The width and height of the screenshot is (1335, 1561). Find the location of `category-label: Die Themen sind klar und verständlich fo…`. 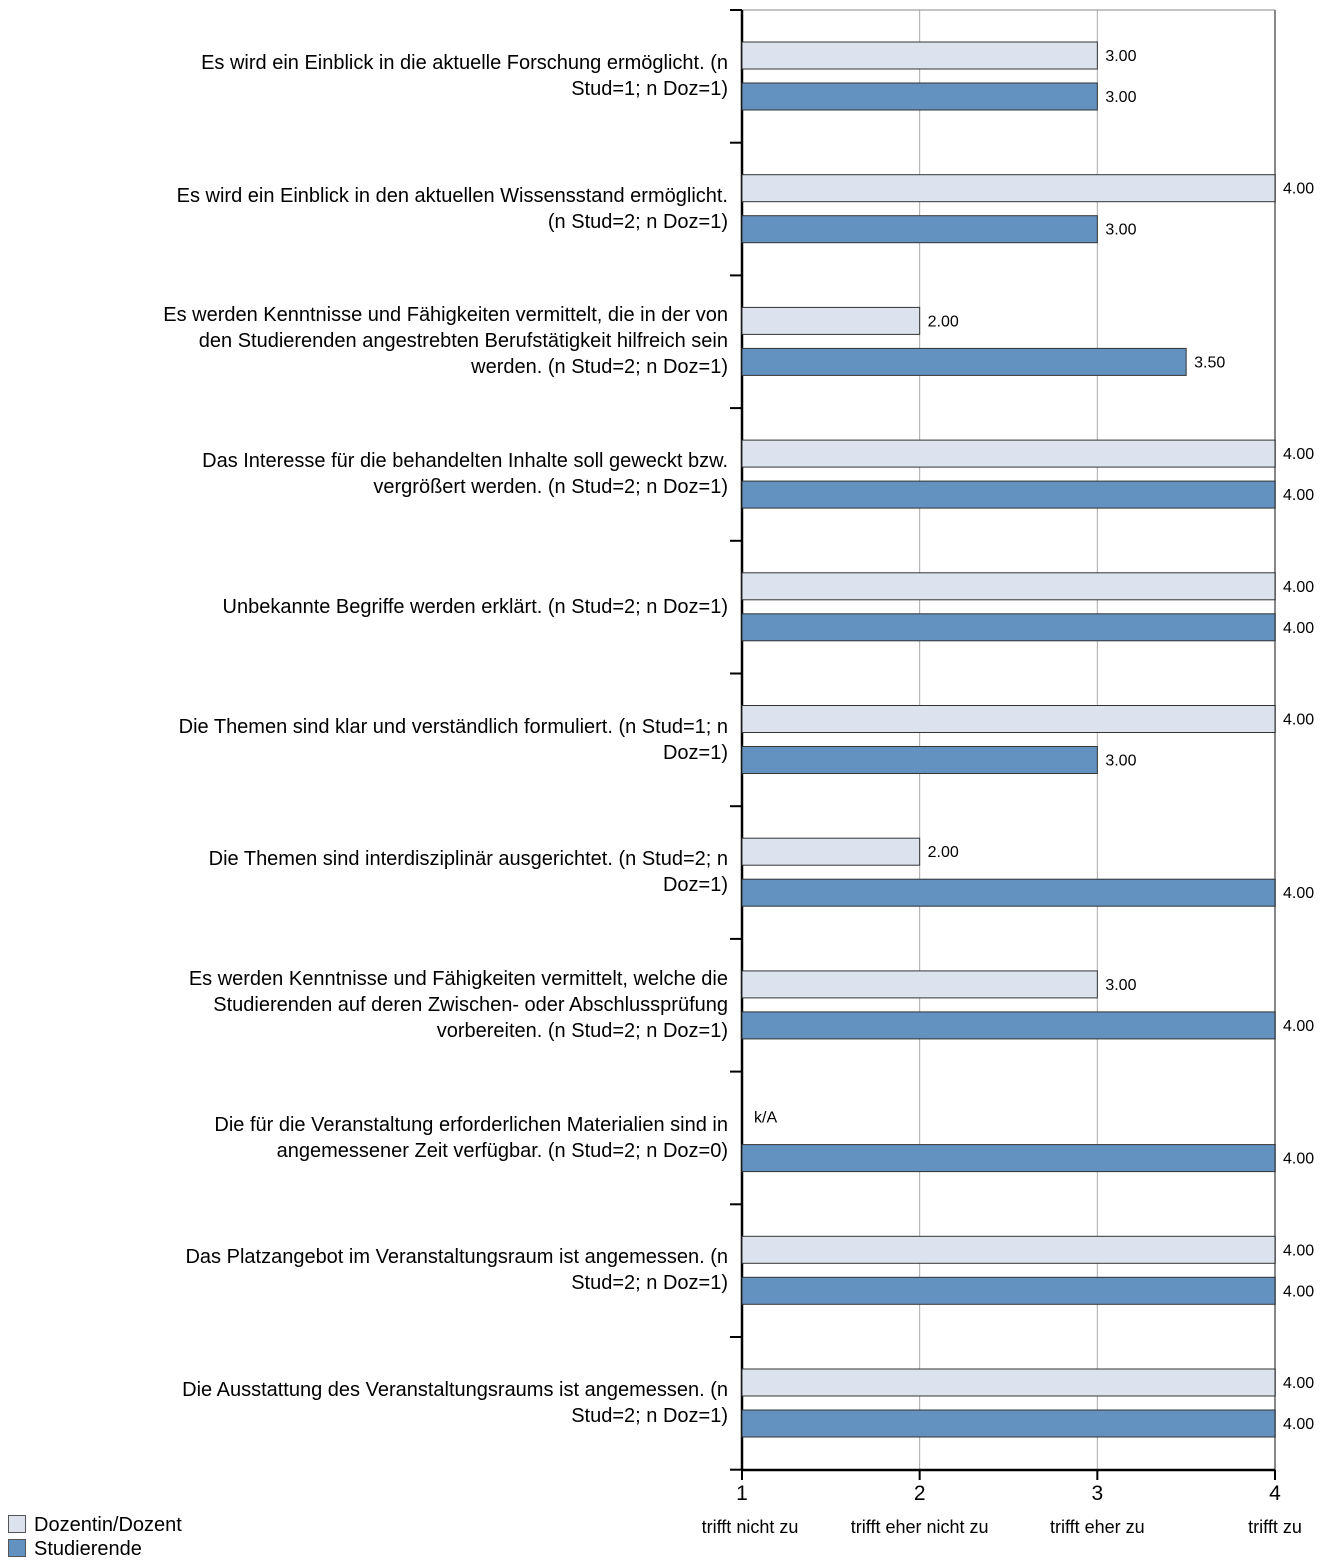

category-label: Die Themen sind klar und verständlich fo… is located at coordinates (374, 740).